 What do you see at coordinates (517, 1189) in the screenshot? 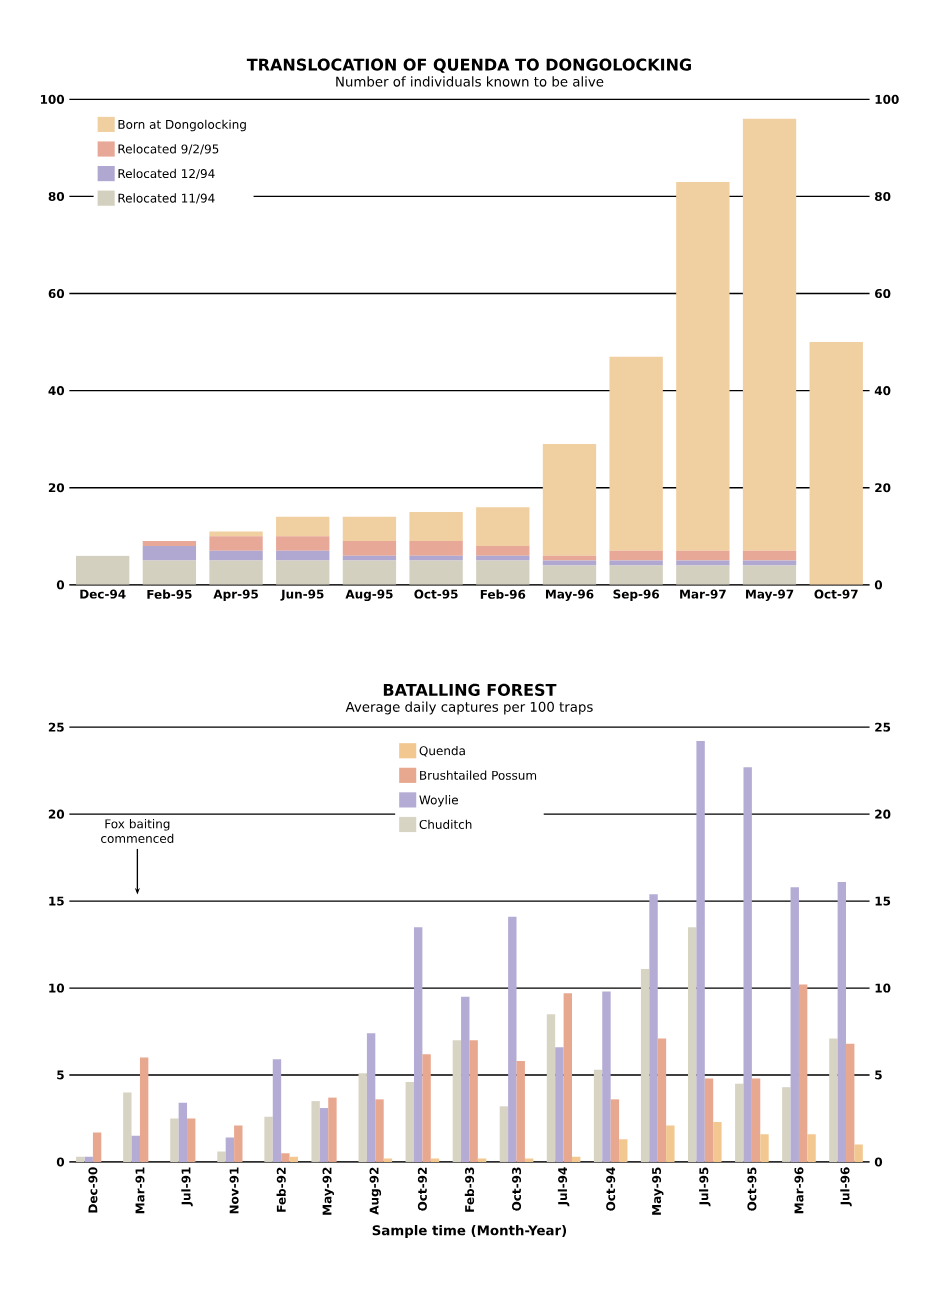
I see `x-tick-label: Oct-93` at bounding box center [517, 1189].